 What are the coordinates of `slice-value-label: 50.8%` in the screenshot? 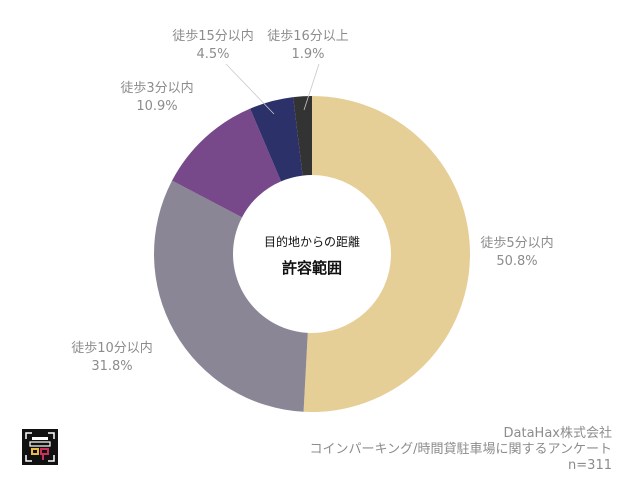 It's located at (516, 261).